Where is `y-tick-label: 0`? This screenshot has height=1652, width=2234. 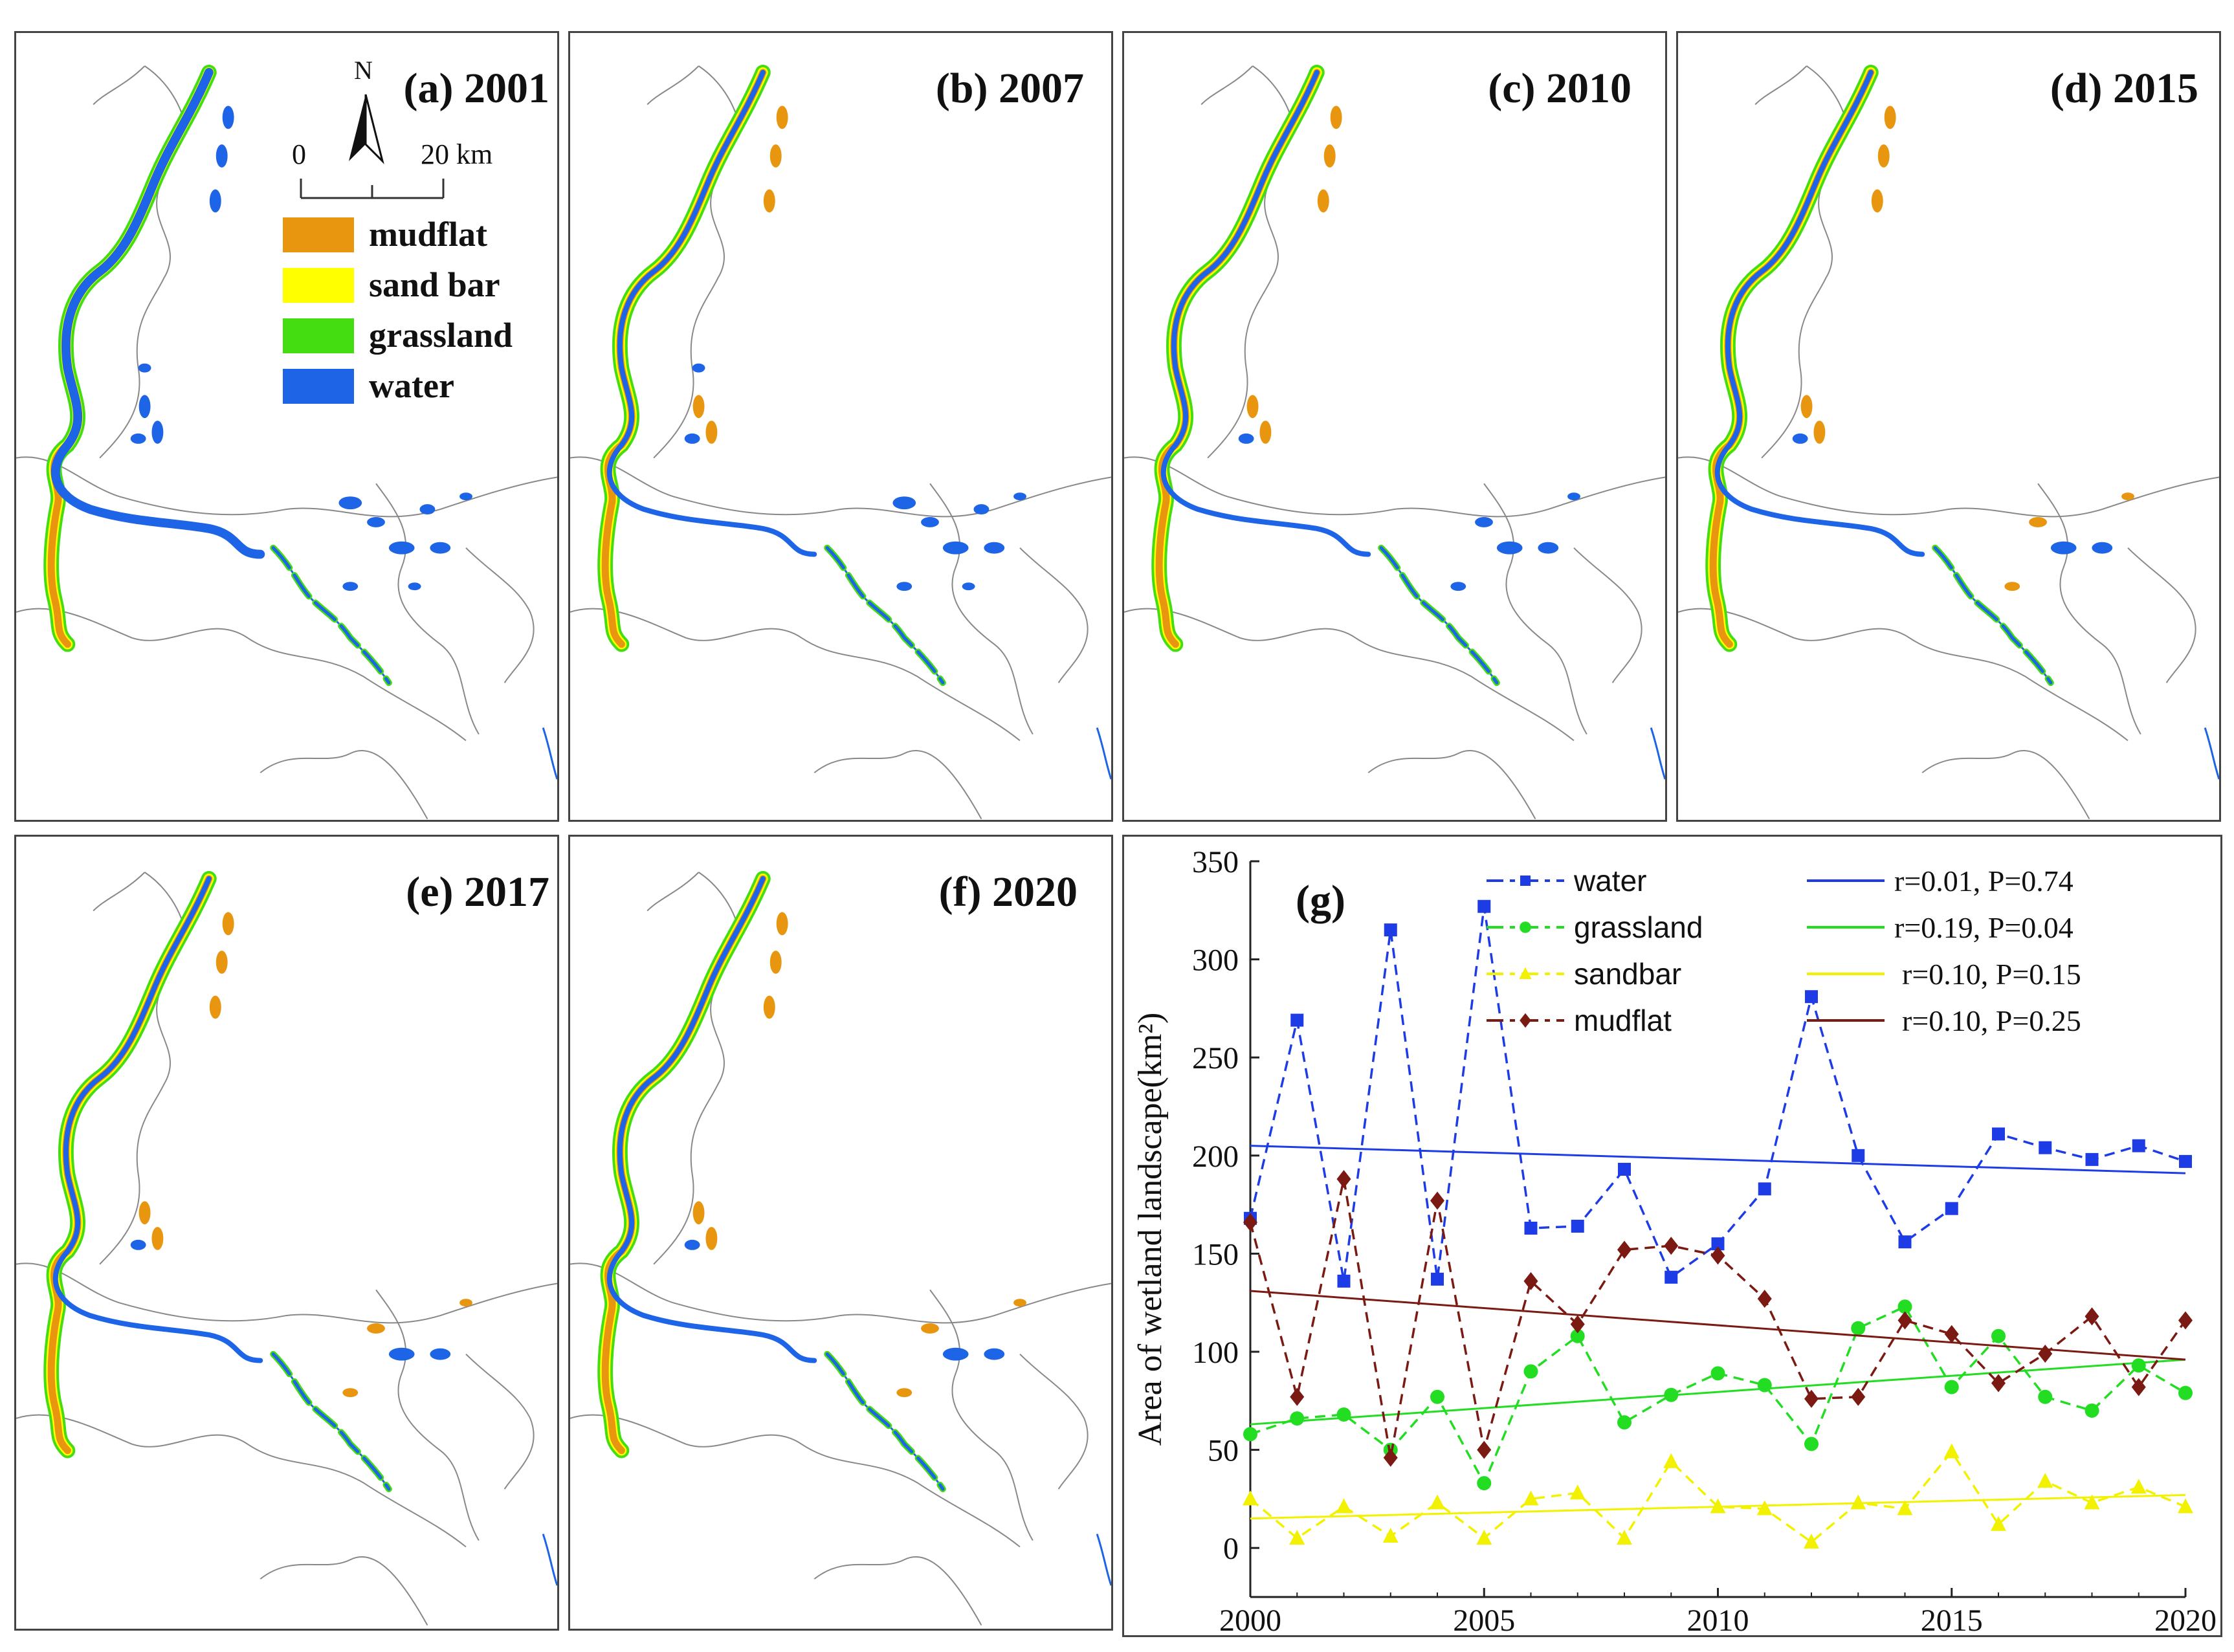 y-tick-label: 0 is located at coordinates (1231, 1549).